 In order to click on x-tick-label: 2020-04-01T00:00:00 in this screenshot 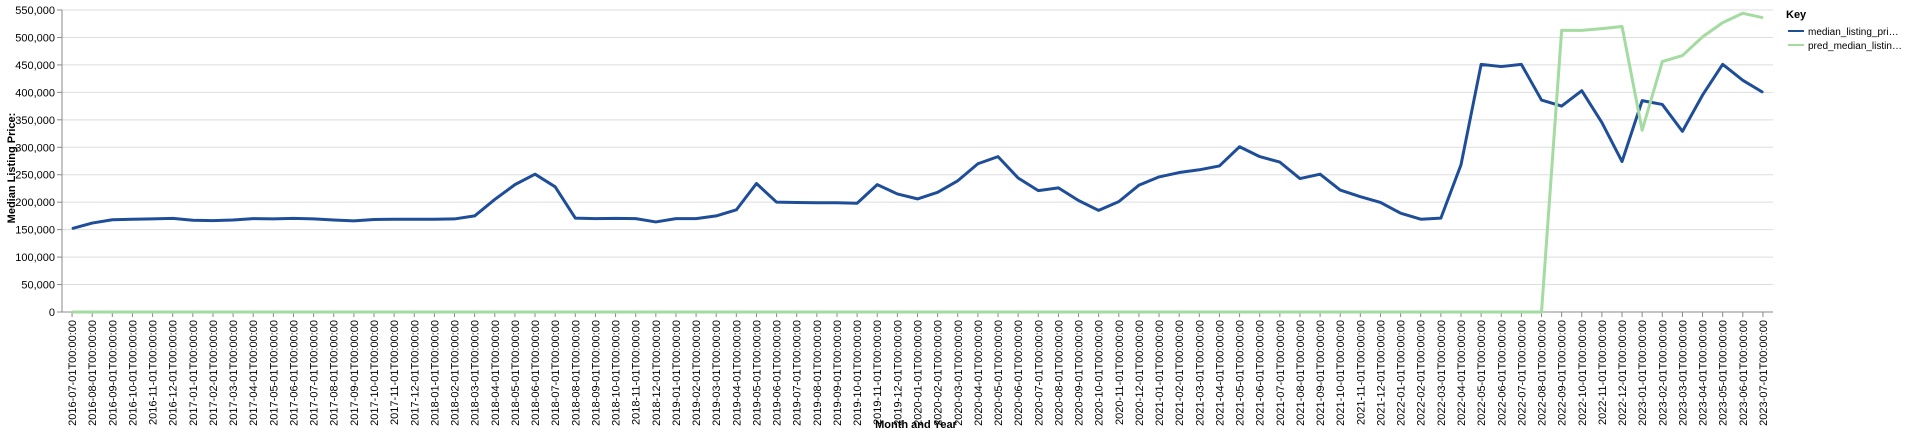, I will do `click(979, 373)`.